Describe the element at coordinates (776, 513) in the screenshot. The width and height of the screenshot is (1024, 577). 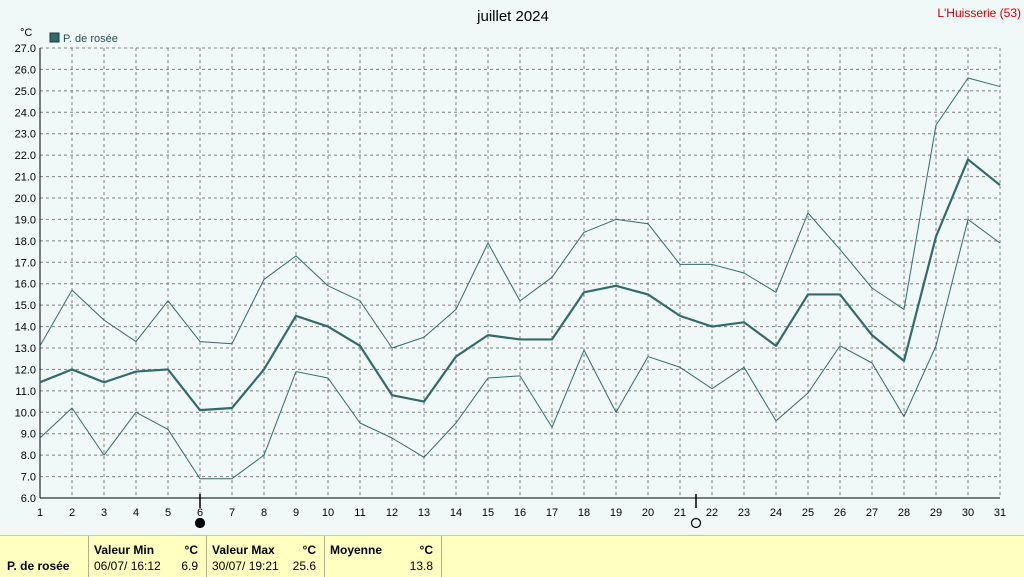
I see `x-tick-label: 24` at that location.